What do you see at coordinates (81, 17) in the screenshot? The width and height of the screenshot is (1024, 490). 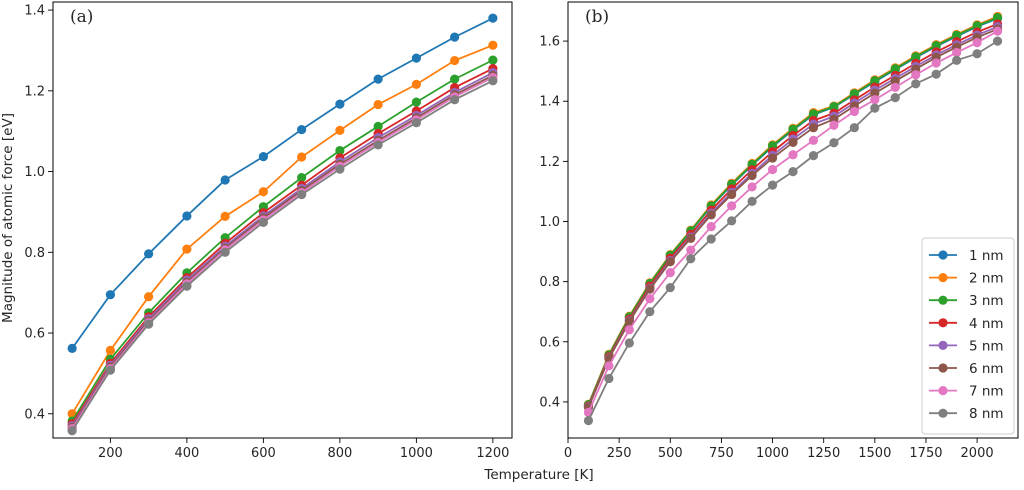 I see `panel-a-label: (a)` at bounding box center [81, 17].